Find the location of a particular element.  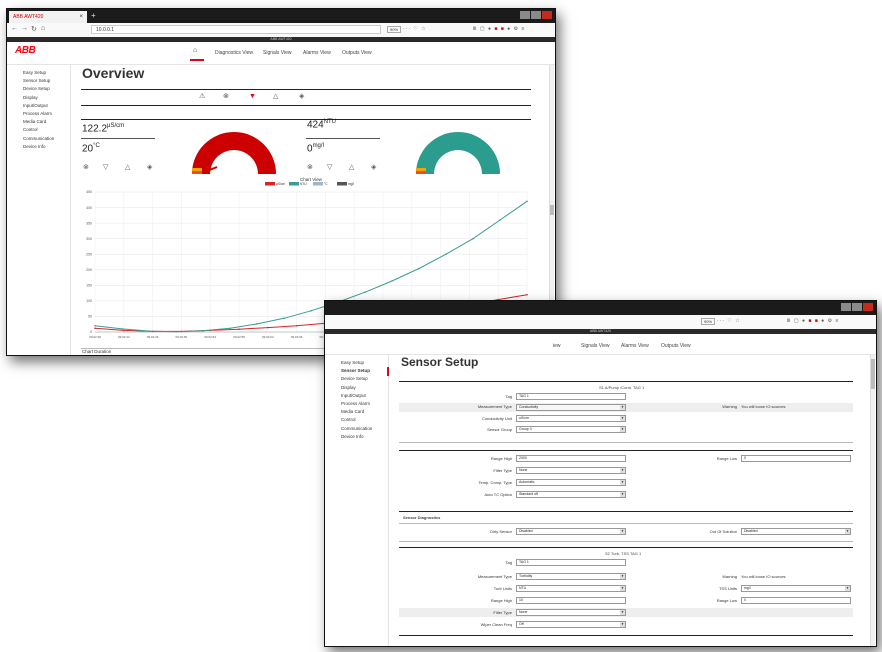

sensor2-check-icon: ▽ is located at coordinates (330, 167).